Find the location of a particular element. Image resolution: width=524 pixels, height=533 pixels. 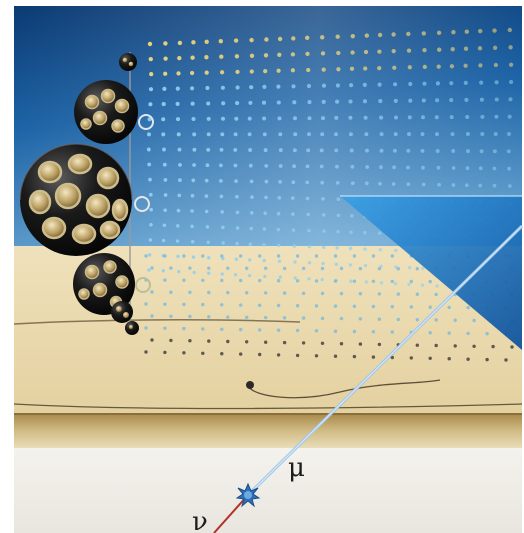

neutrino-track is located at coordinates (231, 513).